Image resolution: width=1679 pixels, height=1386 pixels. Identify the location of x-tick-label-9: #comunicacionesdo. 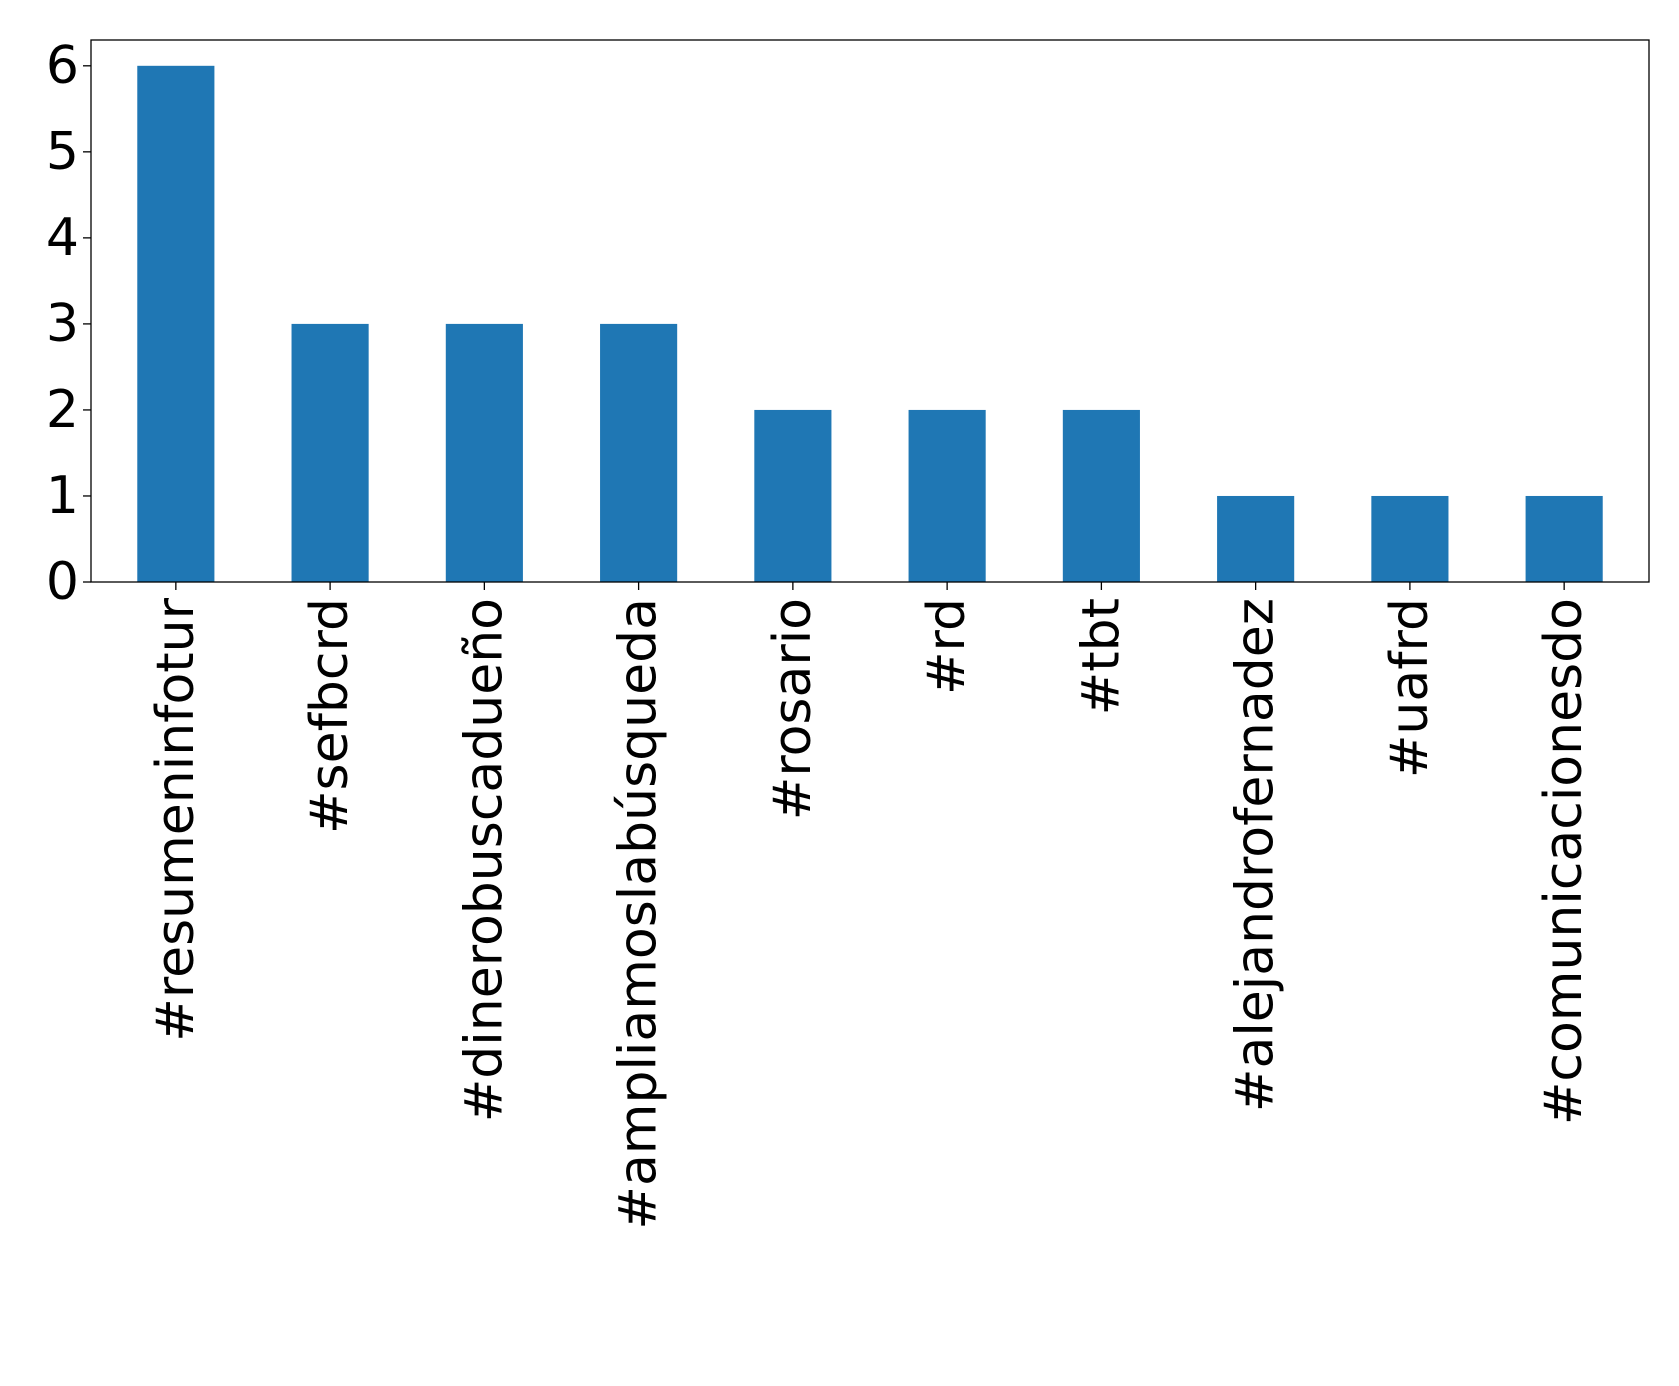
(1564, 861).